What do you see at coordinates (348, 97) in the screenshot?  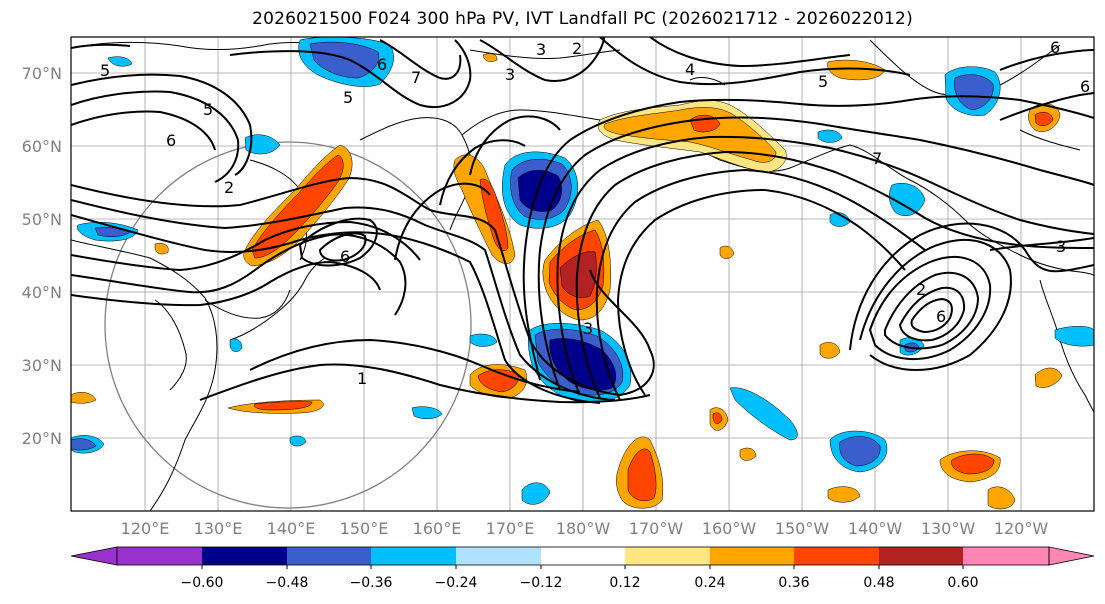 I see `contour-label-5d: 5` at bounding box center [348, 97].